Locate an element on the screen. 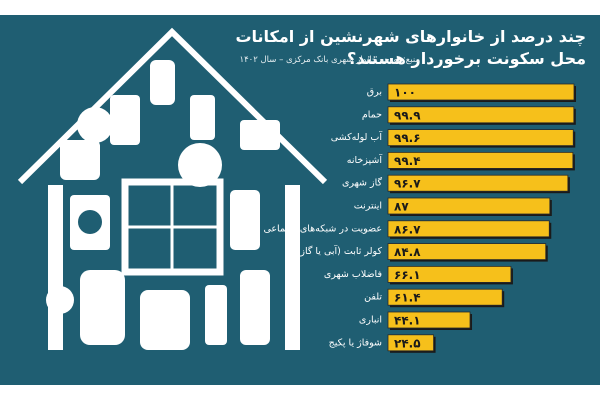 The width and height of the screenshot is (600, 400). category-label: اینترنت is located at coordinates (368, 206).